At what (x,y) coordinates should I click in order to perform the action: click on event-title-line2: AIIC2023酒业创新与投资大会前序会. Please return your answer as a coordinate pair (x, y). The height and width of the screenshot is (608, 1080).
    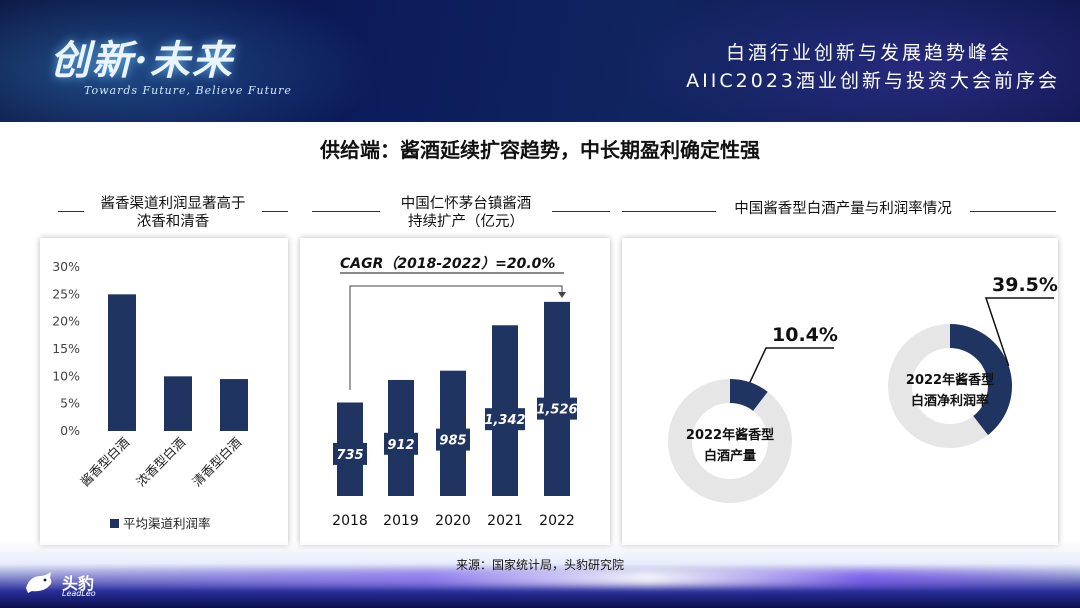
    Looking at the image, I should click on (873, 81).